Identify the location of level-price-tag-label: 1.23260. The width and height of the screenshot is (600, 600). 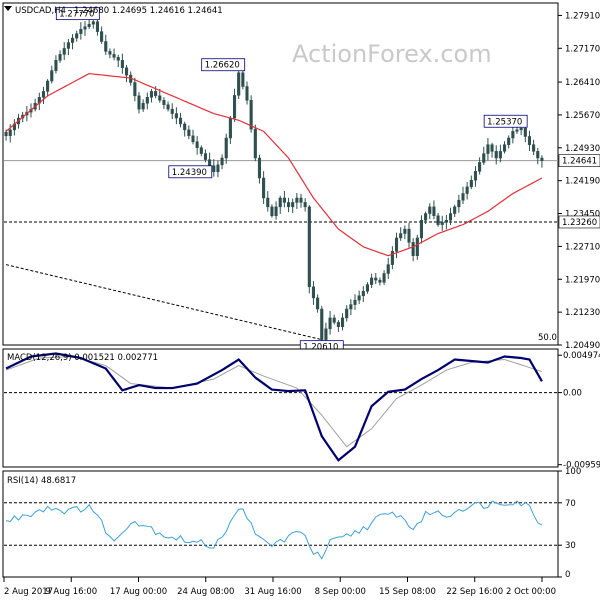
(579, 223).